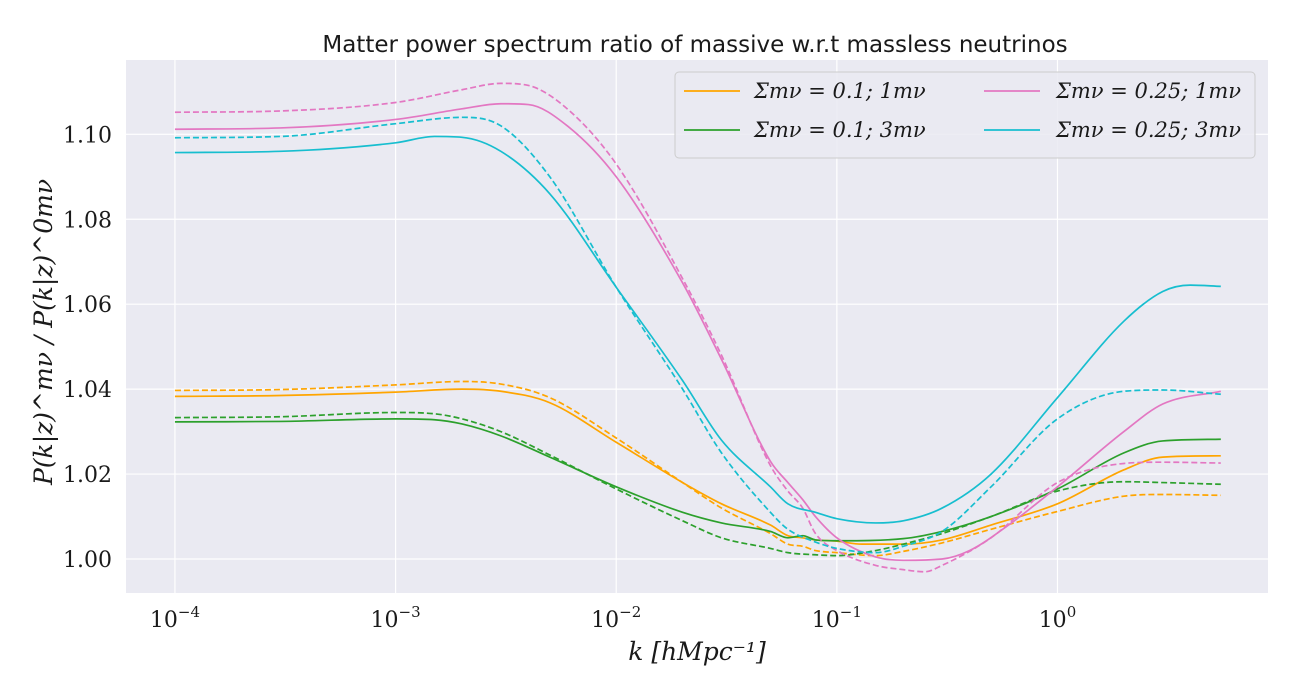  I want to click on legend-entry-label: Σmν = 0.1; 1mν, so click(839, 91).